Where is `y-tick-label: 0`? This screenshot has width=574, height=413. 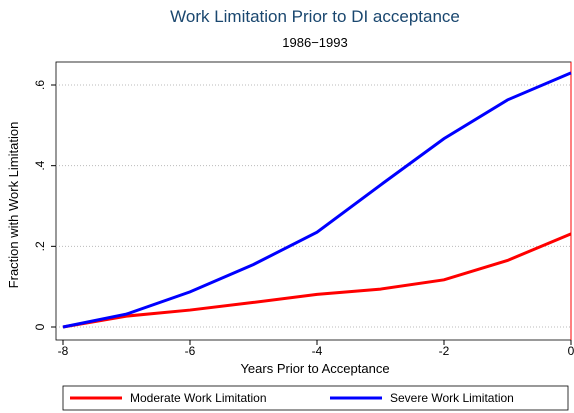 y-tick-label: 0 is located at coordinates (40, 326).